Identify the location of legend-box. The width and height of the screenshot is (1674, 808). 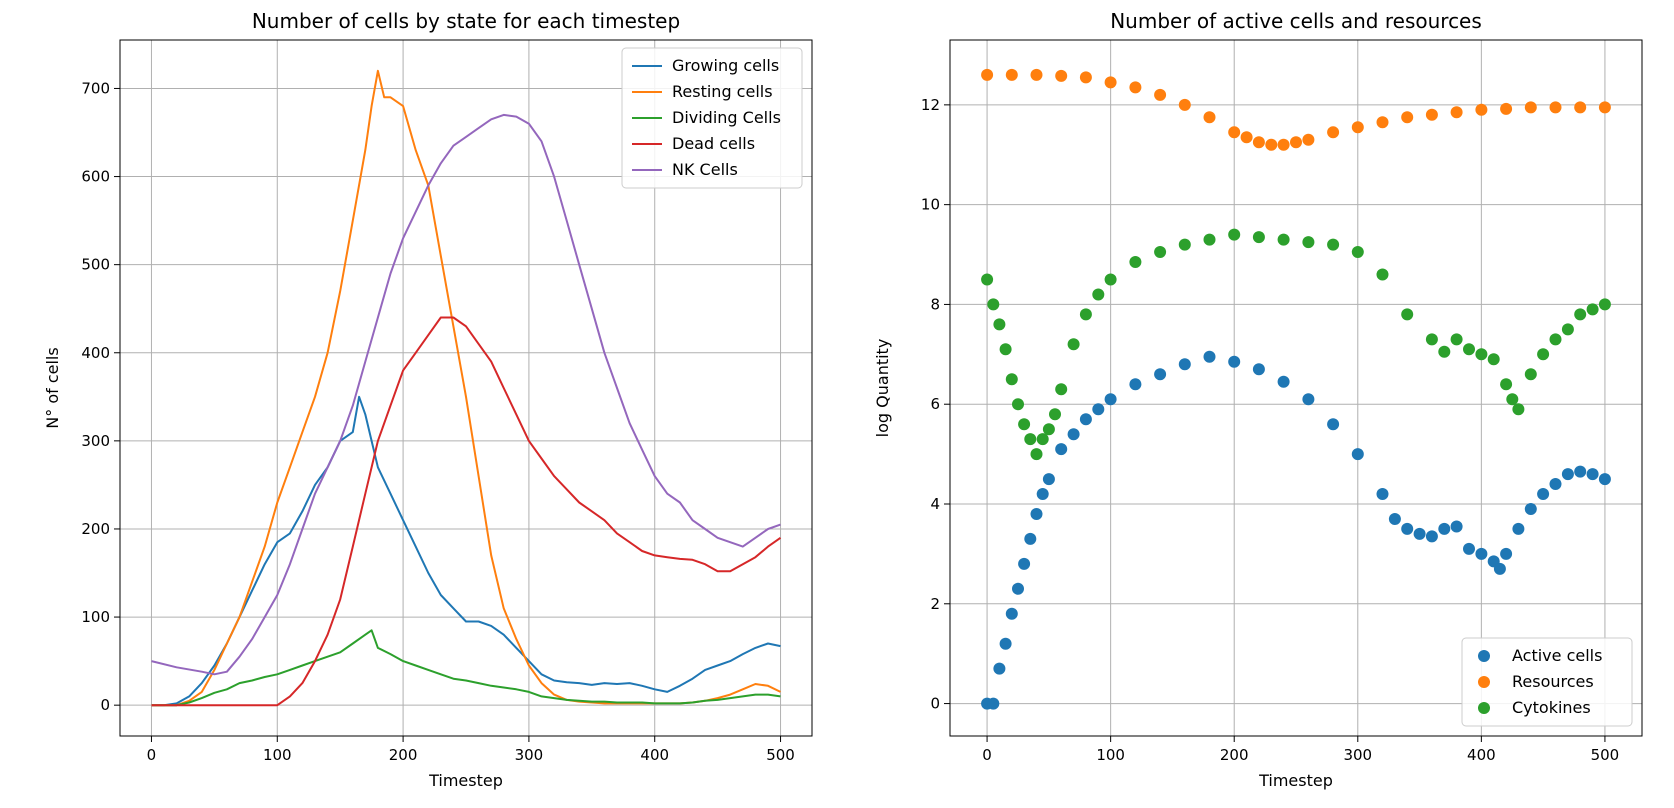
(1547, 682).